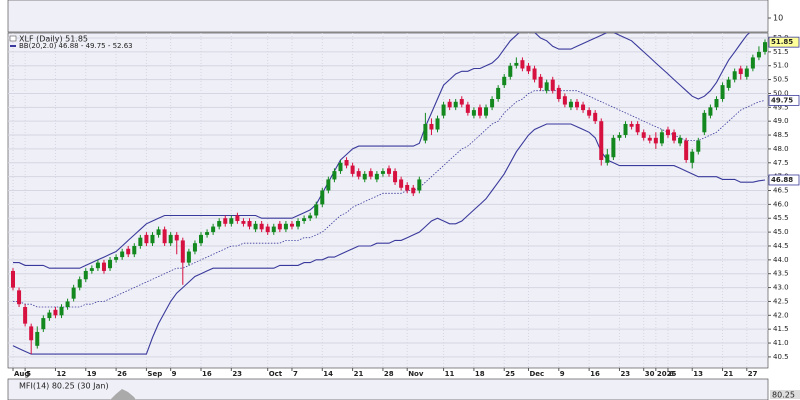 The image size is (800, 400). What do you see at coordinates (276, 374) in the screenshot?
I see `x-tick-label: Oct` at bounding box center [276, 374].